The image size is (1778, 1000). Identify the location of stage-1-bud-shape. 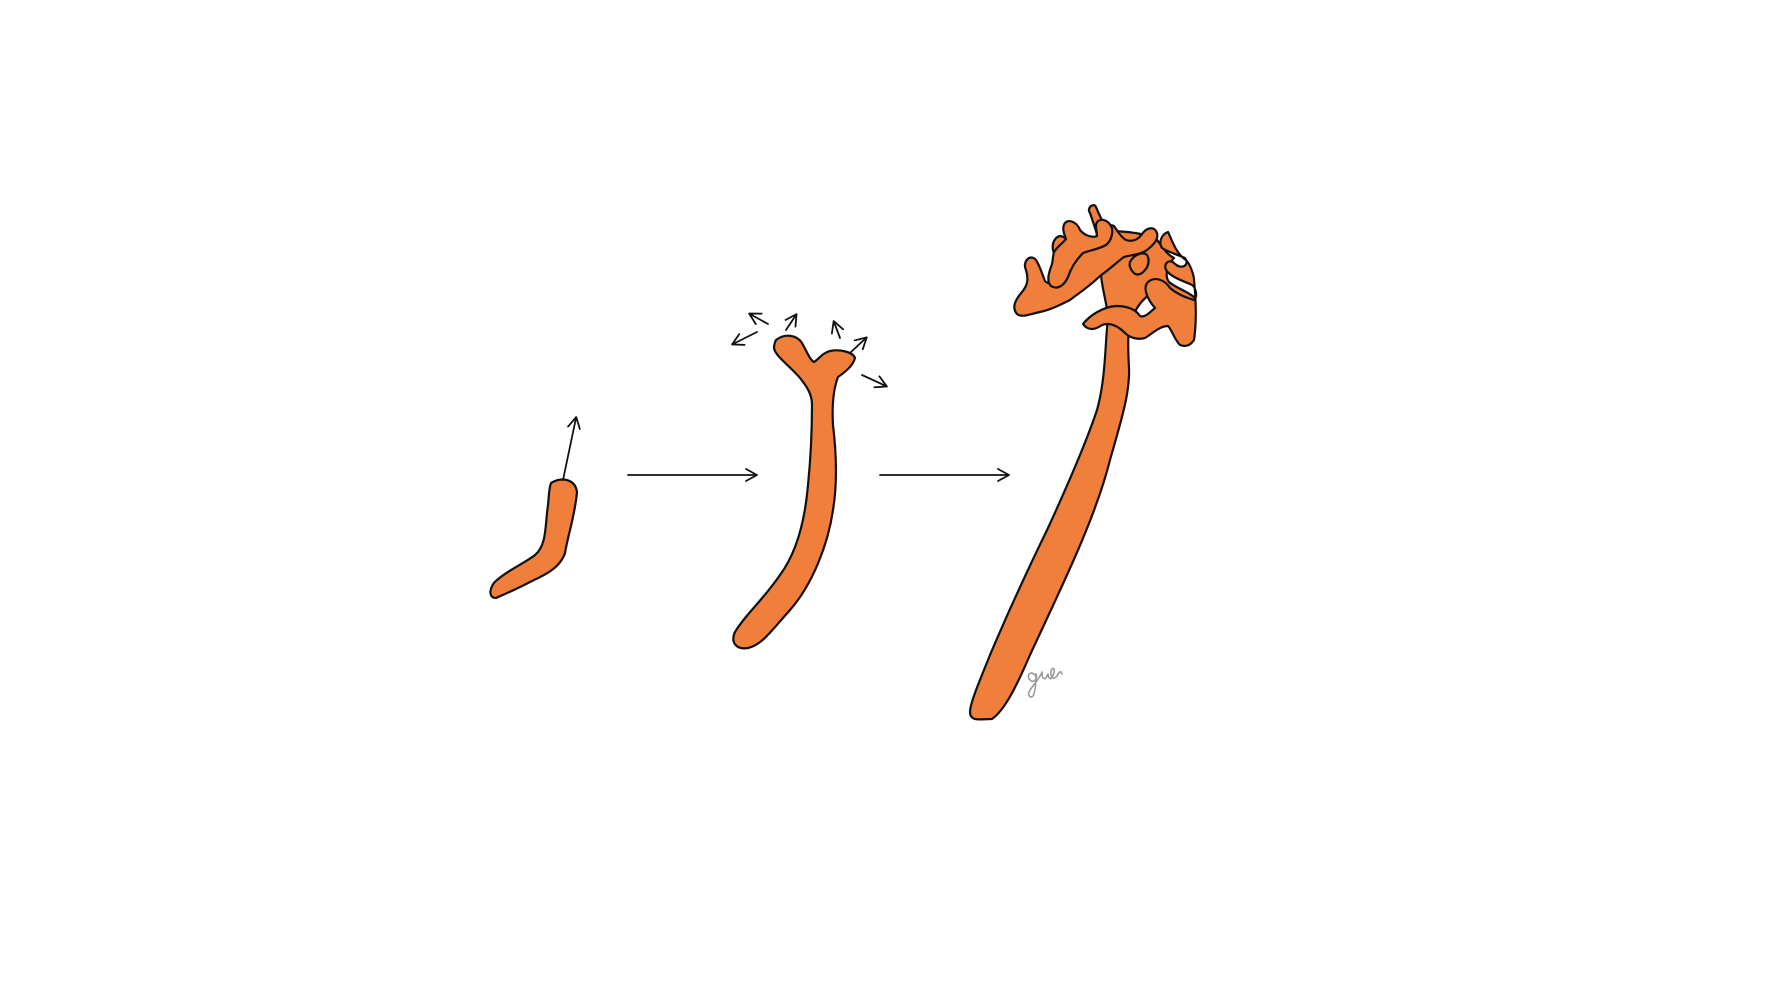
(534, 539).